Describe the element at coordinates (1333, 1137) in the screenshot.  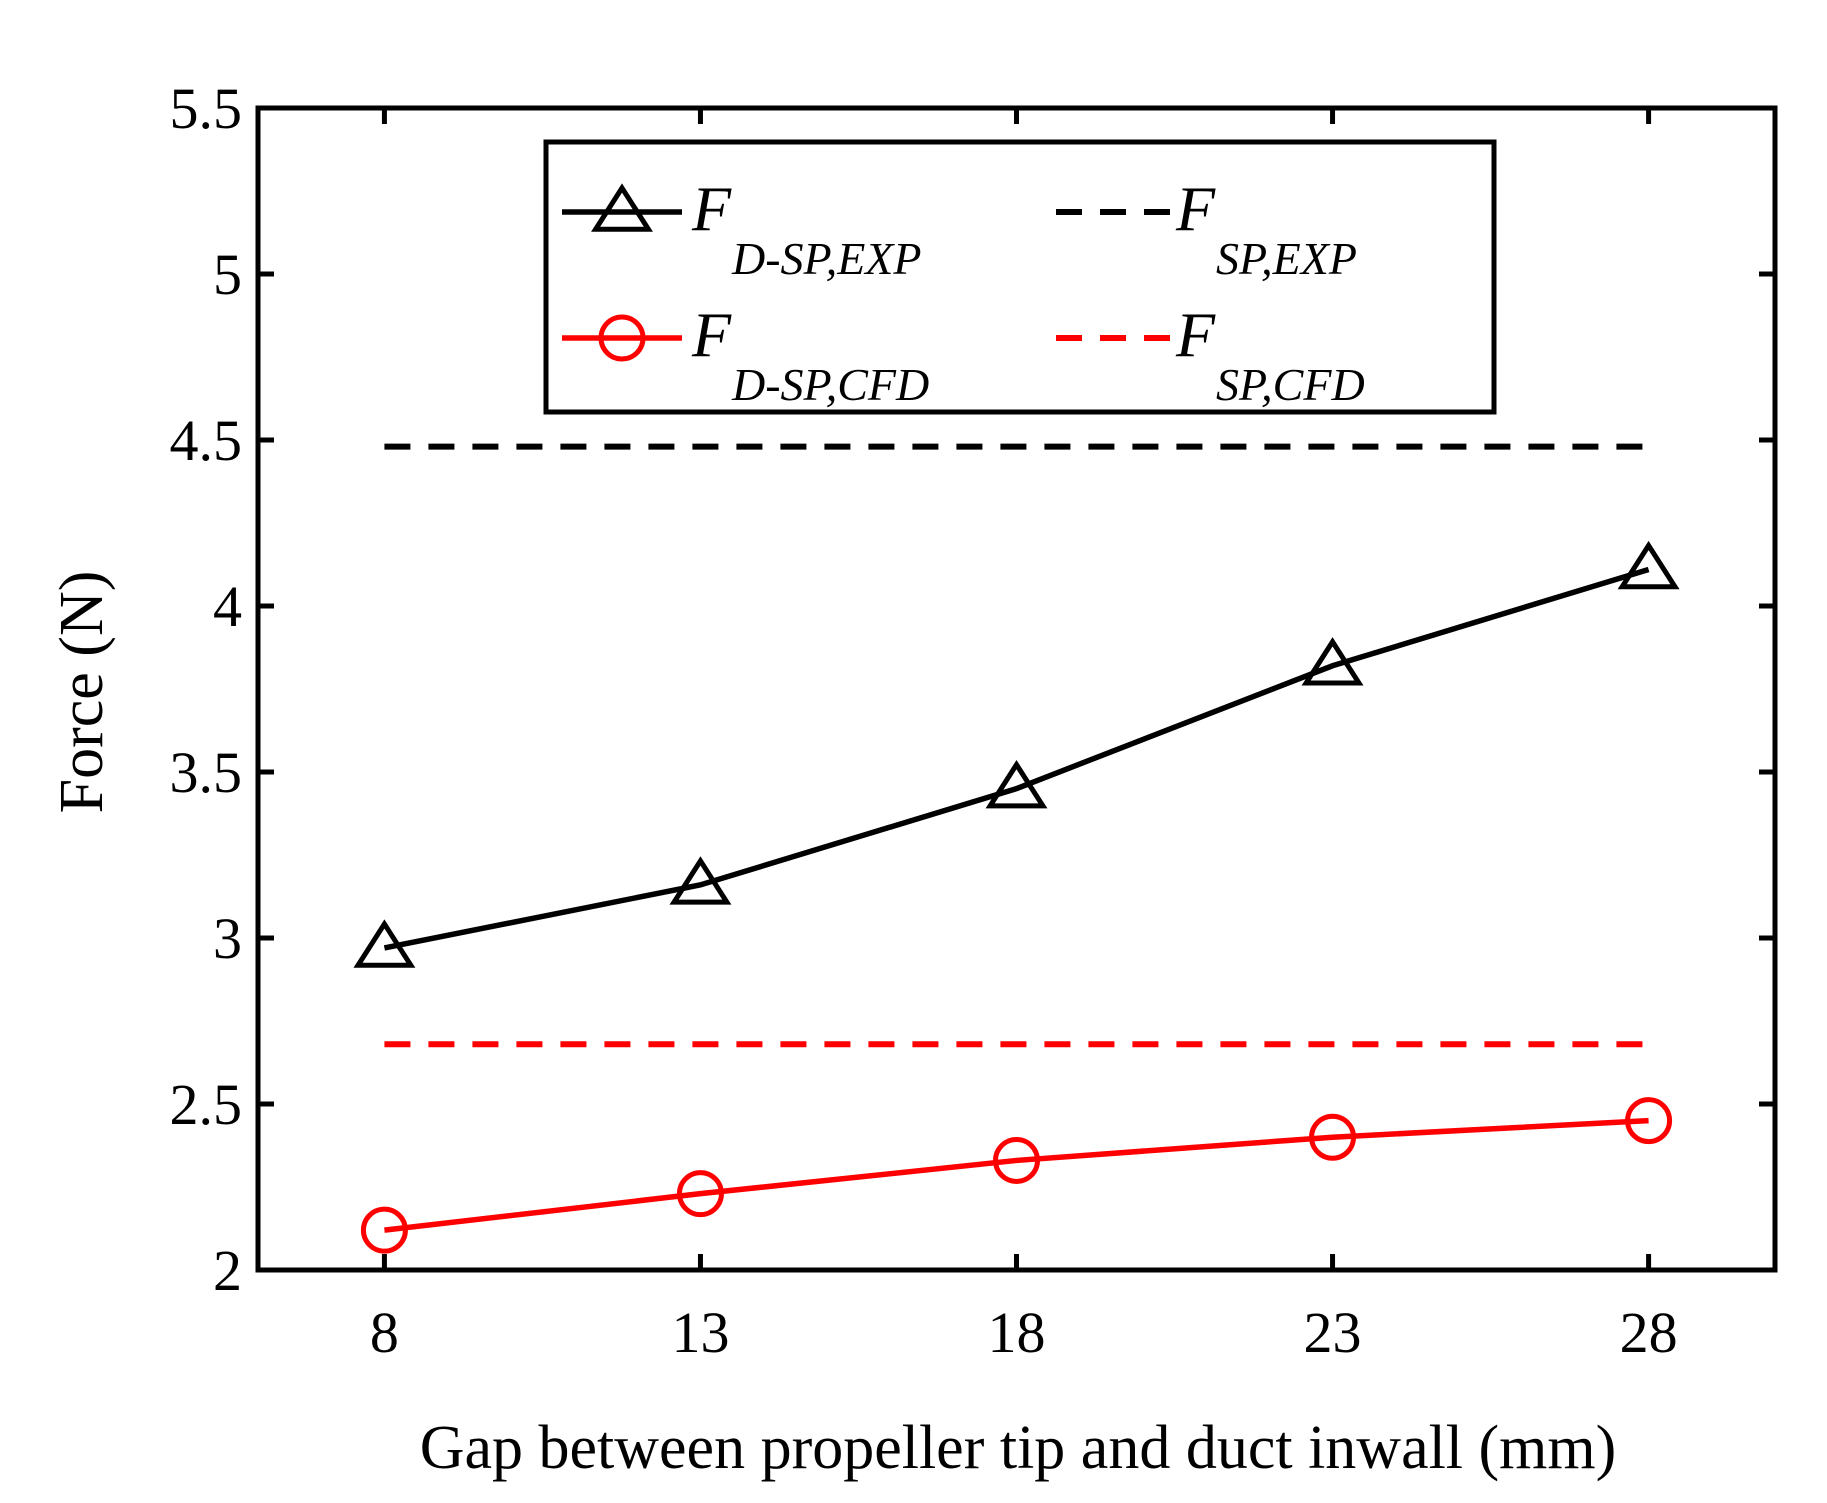
I see `data-point-F_D-SP,CFD-23` at that location.